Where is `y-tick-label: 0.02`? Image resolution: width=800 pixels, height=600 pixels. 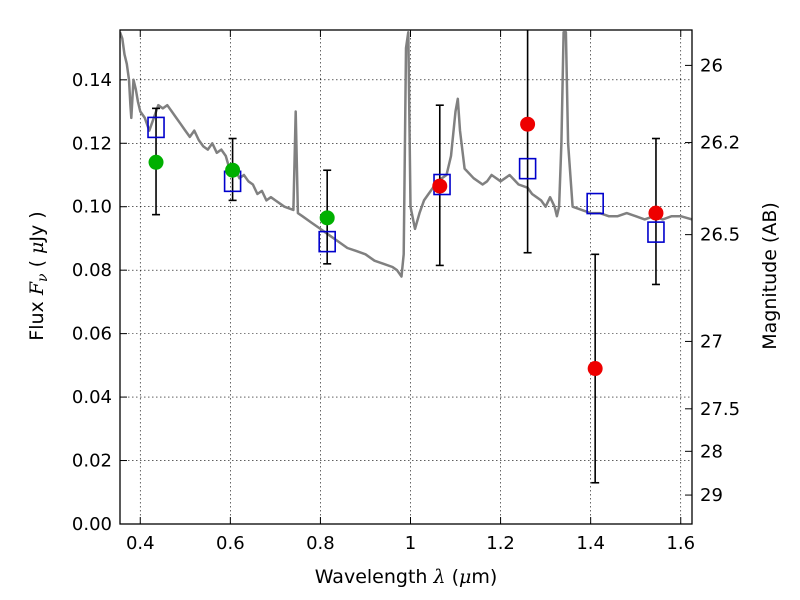
y-tick-label: 0.02 is located at coordinates (92, 461).